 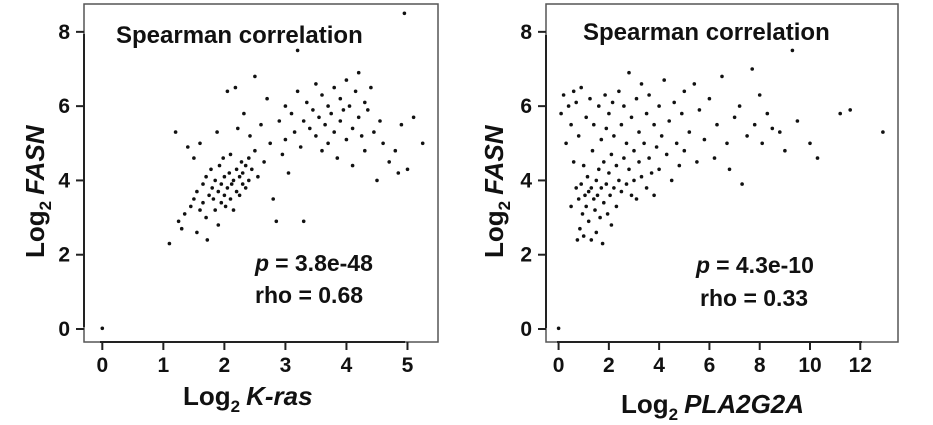 I want to click on p-value-pla2g2a: = 4.3e-10, so click(x=765, y=265).